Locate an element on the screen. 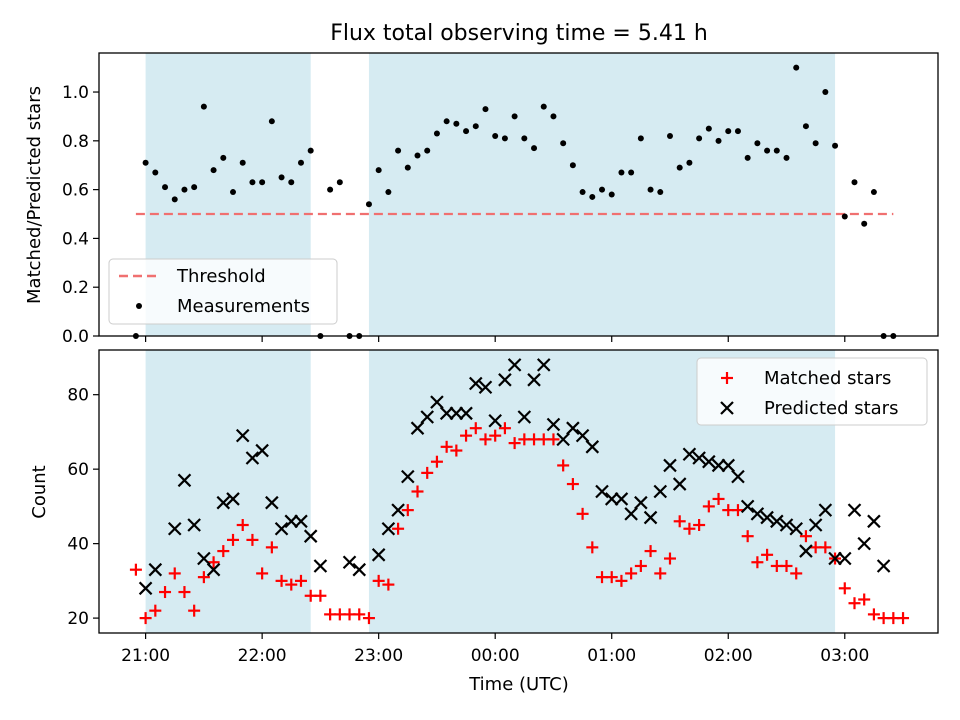 The height and width of the screenshot is (720, 960). matched-legend-label: Matched stars is located at coordinates (827, 378).